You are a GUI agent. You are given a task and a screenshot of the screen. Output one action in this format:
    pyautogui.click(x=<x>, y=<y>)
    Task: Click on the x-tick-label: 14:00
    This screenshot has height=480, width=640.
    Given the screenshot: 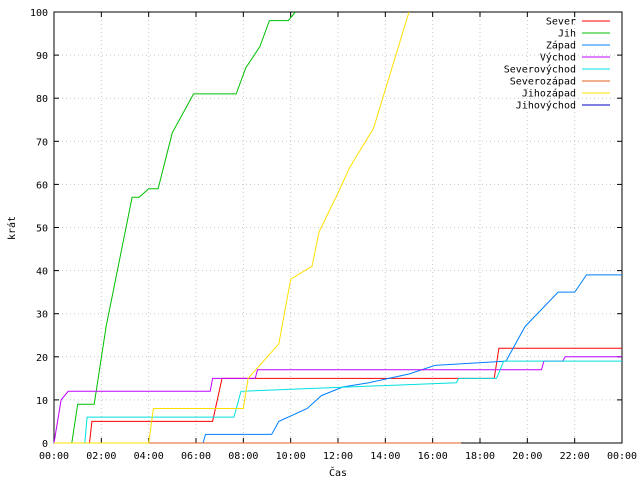 What is the action you would take?
    pyautogui.click(x=385, y=456)
    